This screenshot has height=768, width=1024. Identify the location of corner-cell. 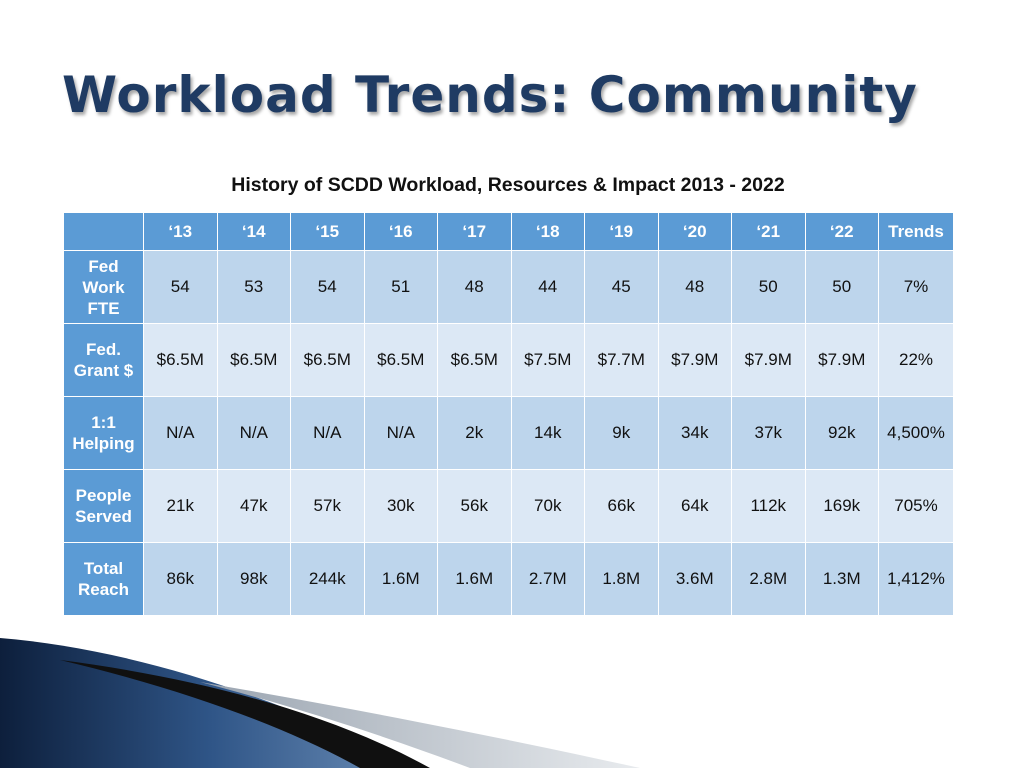
(103, 231).